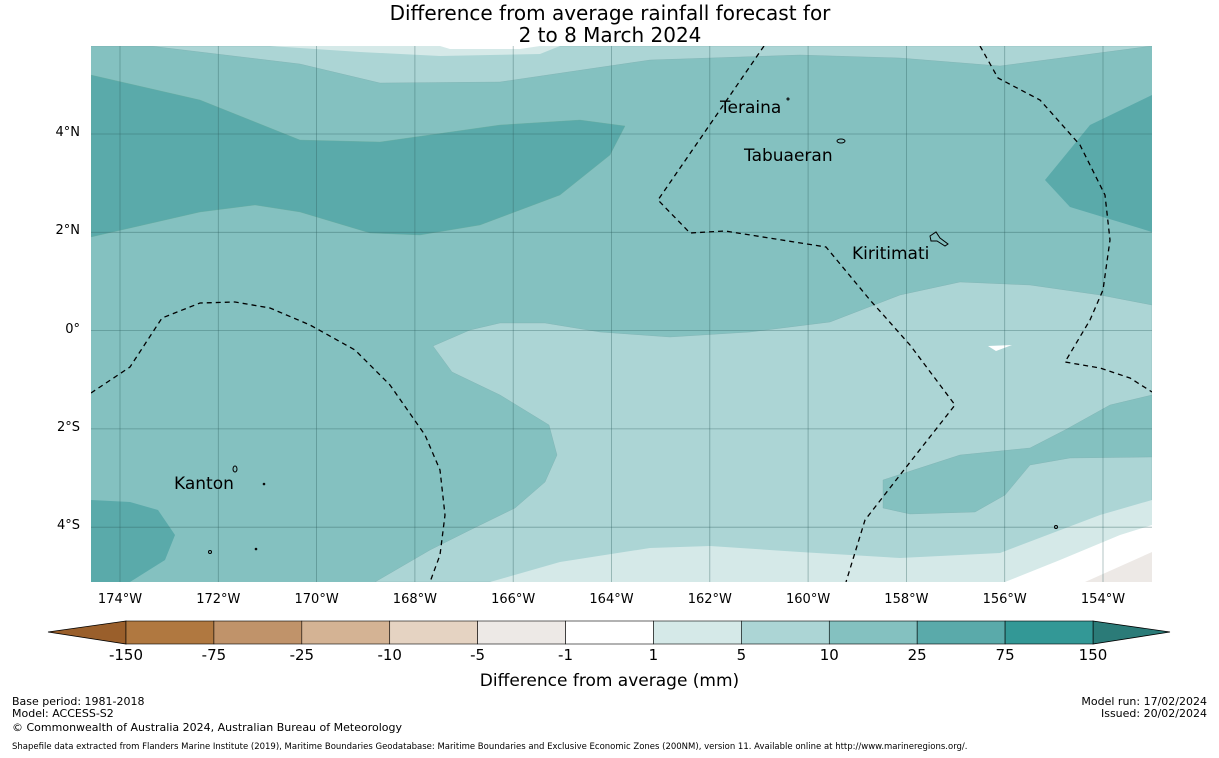 The height and width of the screenshot is (758, 1219). Describe the element at coordinates (1118, 567) in the screenshot. I see `contour-neg5-neg1-south` at that location.